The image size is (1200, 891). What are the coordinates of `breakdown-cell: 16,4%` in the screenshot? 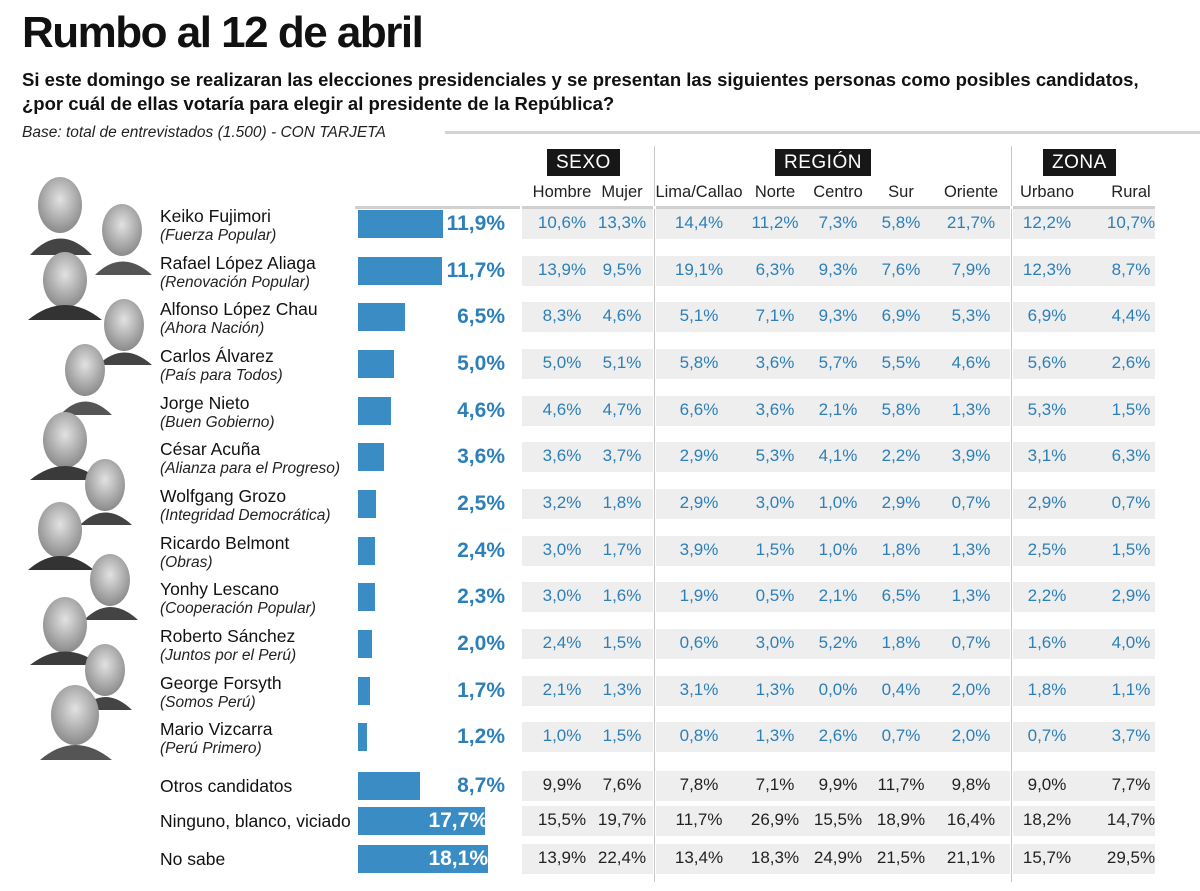 It's located at (971, 819).